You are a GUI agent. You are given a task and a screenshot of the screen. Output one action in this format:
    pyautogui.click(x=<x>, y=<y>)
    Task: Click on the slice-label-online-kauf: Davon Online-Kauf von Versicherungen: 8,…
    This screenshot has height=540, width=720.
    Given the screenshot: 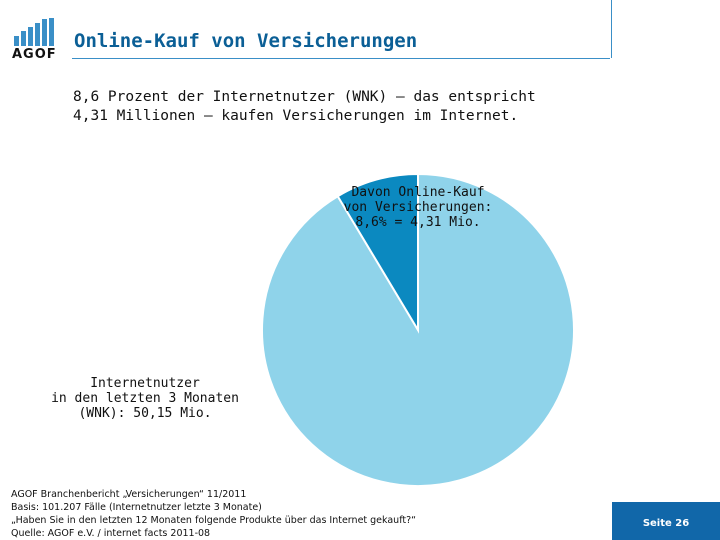 What is the action you would take?
    pyautogui.click(x=418, y=207)
    